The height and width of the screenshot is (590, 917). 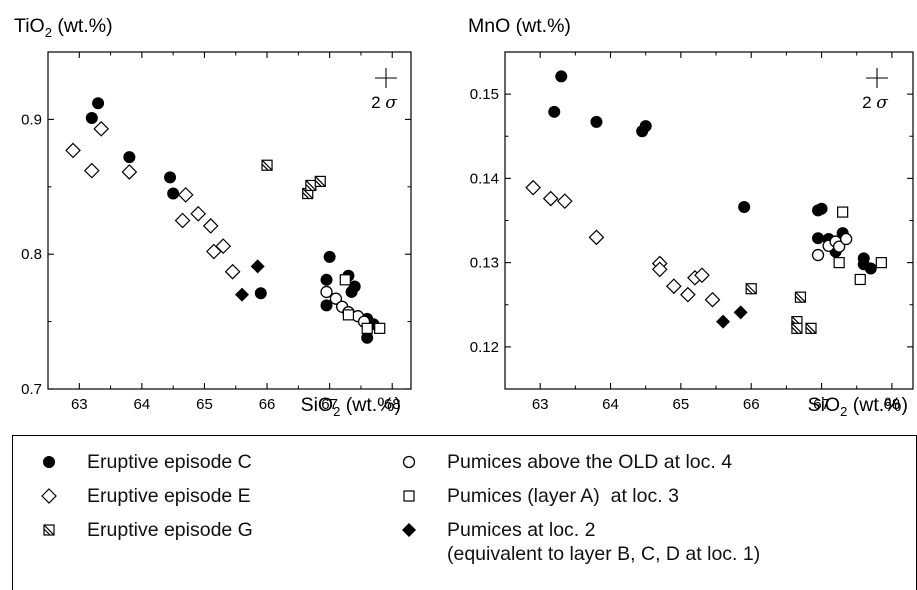 What do you see at coordinates (31, 254) in the screenshot?
I see `y-tick-label: 0.8` at bounding box center [31, 254].